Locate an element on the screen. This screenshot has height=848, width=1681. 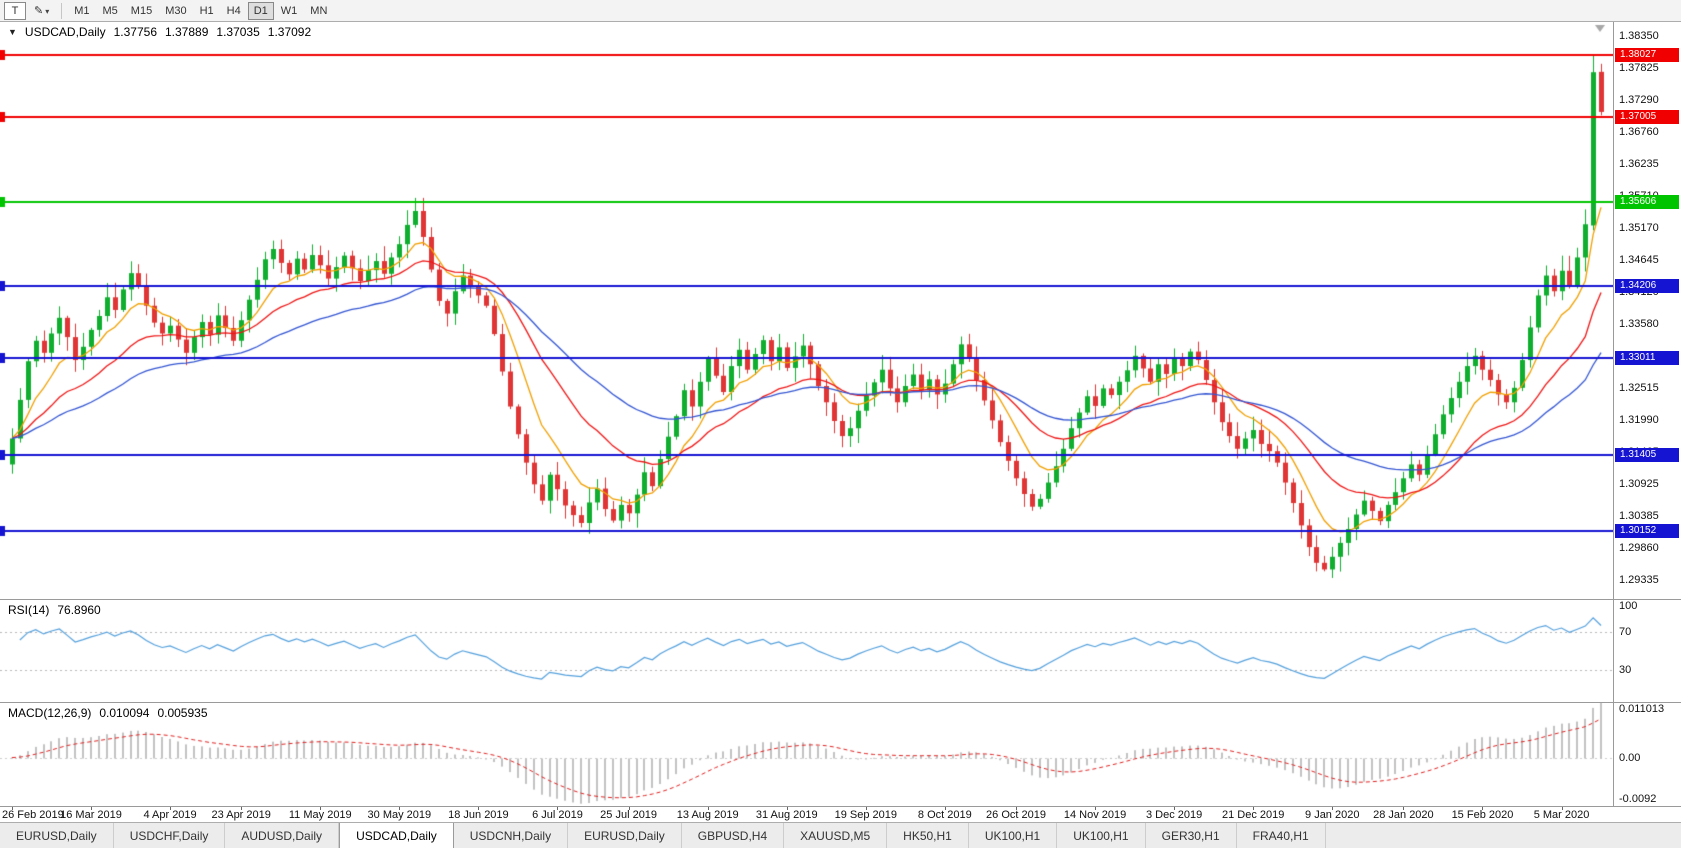
time-axis-label: 14 Nov 2019 is located at coordinates (1095, 815).